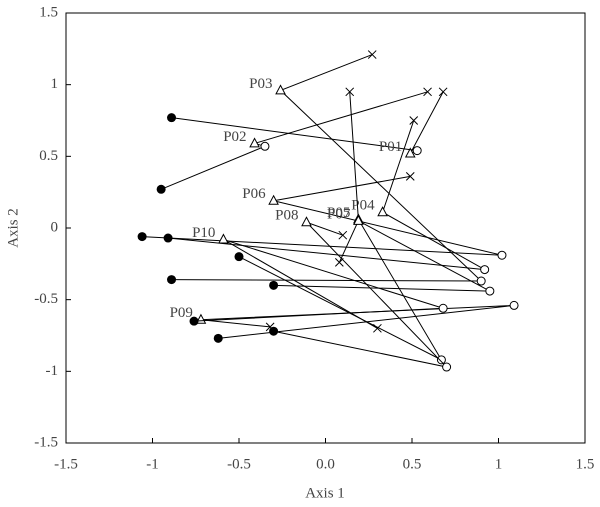 This screenshot has width=600, height=507. I want to click on series-label: P05, so click(338, 213).